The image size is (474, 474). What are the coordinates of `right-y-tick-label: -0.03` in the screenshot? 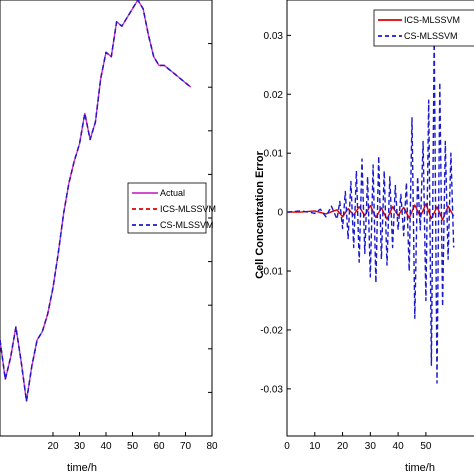 It's located at (271, 389).